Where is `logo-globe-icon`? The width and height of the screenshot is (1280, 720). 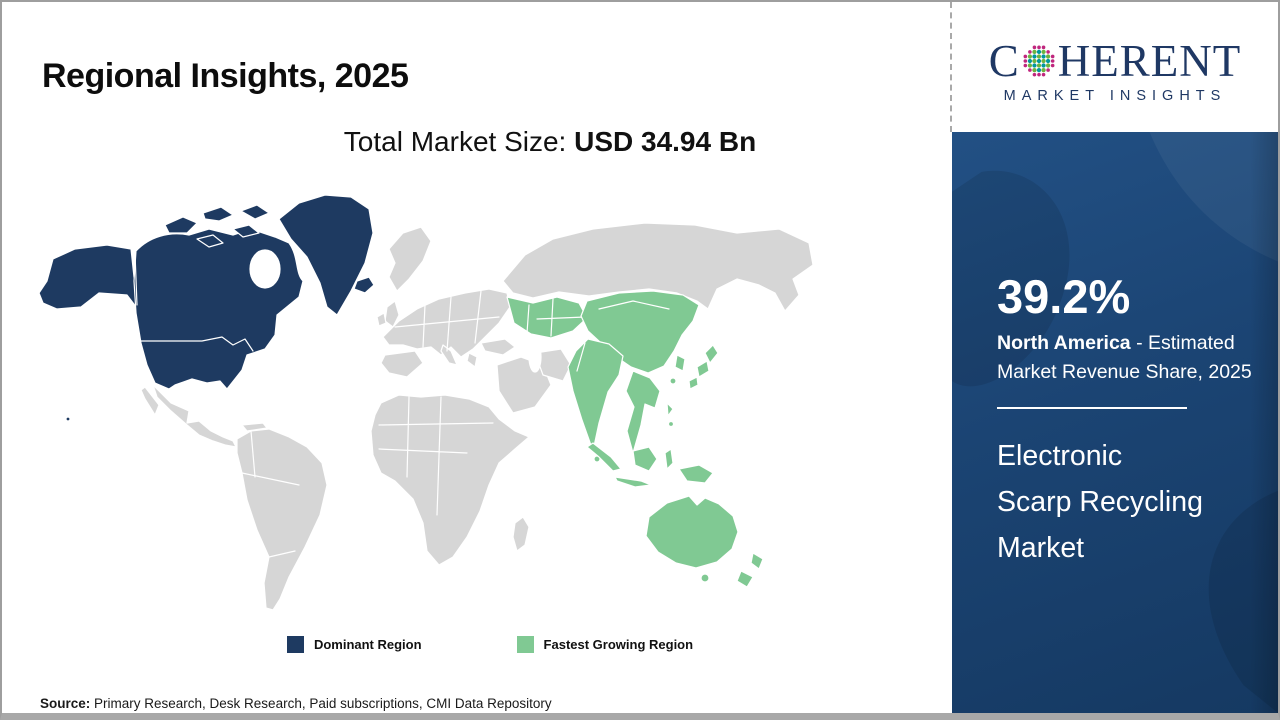
logo-globe-icon is located at coordinates (1039, 61).